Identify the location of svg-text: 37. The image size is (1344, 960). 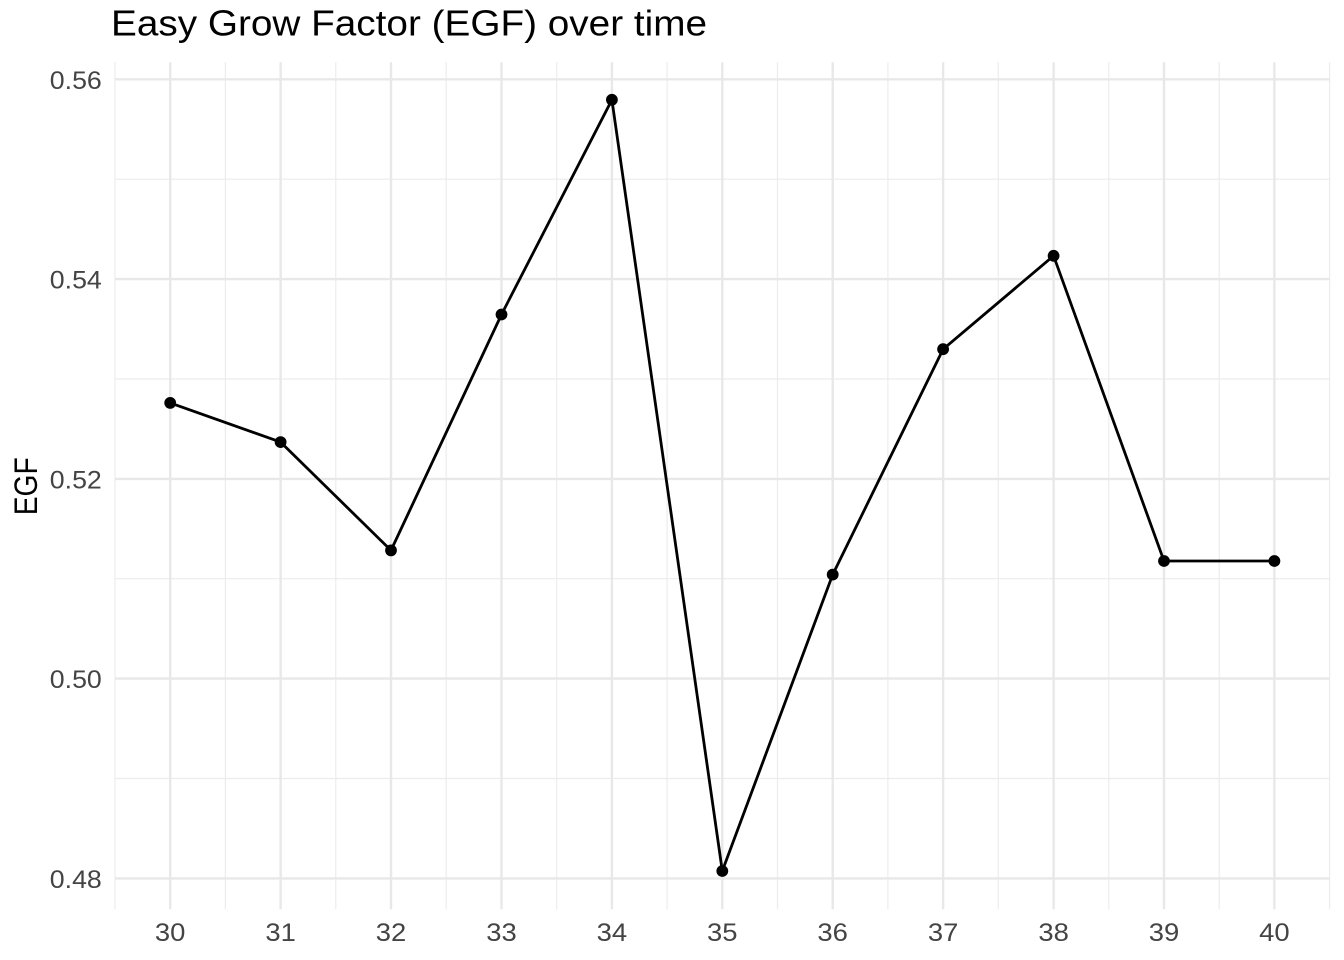
(943, 933).